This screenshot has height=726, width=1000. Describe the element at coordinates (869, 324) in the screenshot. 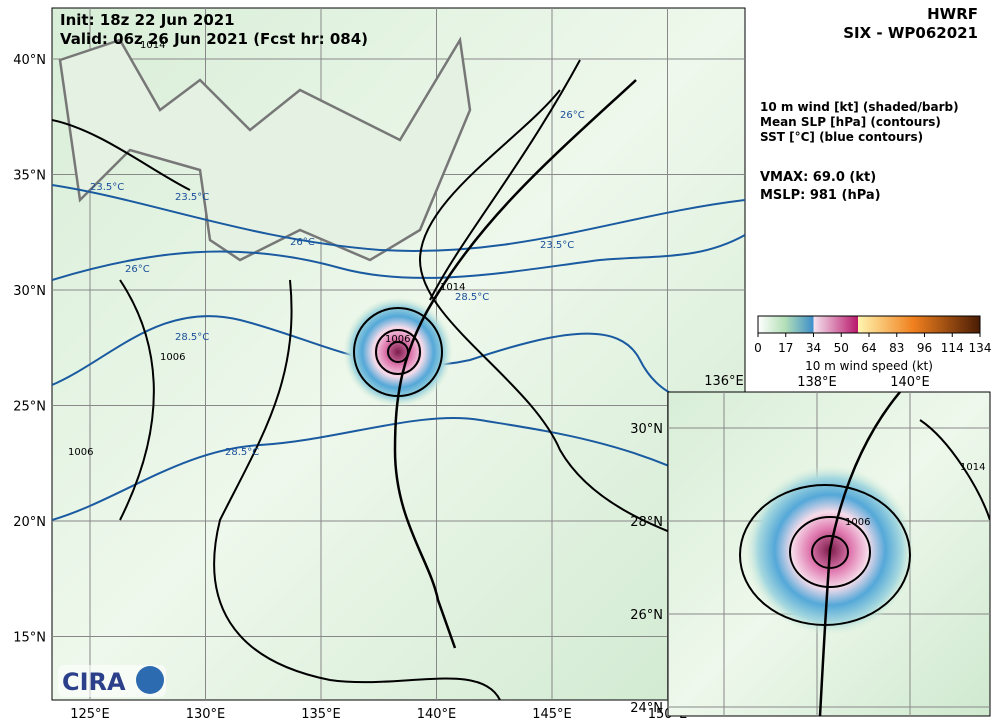

I see `colorbar` at that location.